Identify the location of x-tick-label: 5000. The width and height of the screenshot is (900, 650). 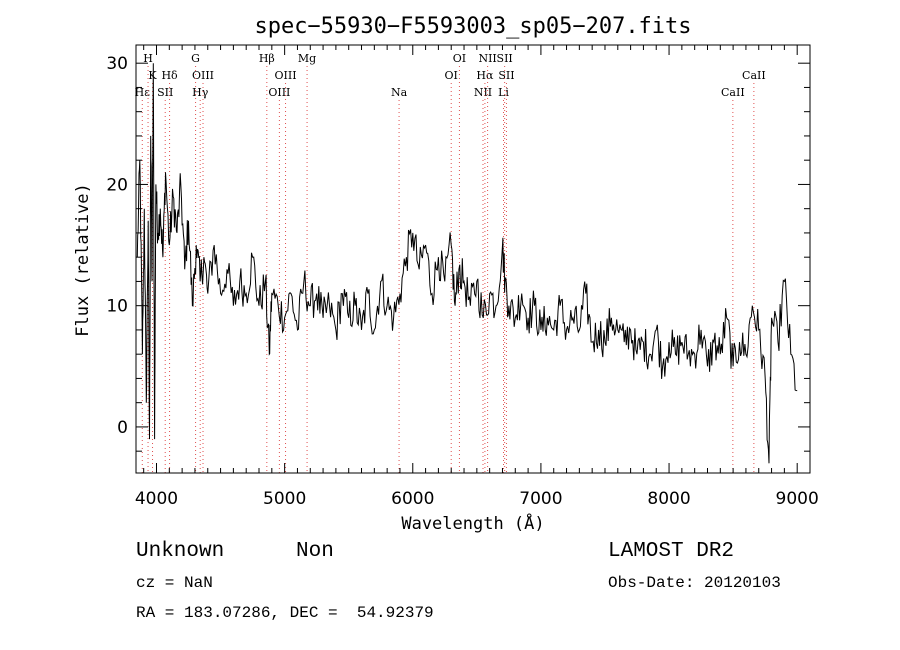
(284, 499).